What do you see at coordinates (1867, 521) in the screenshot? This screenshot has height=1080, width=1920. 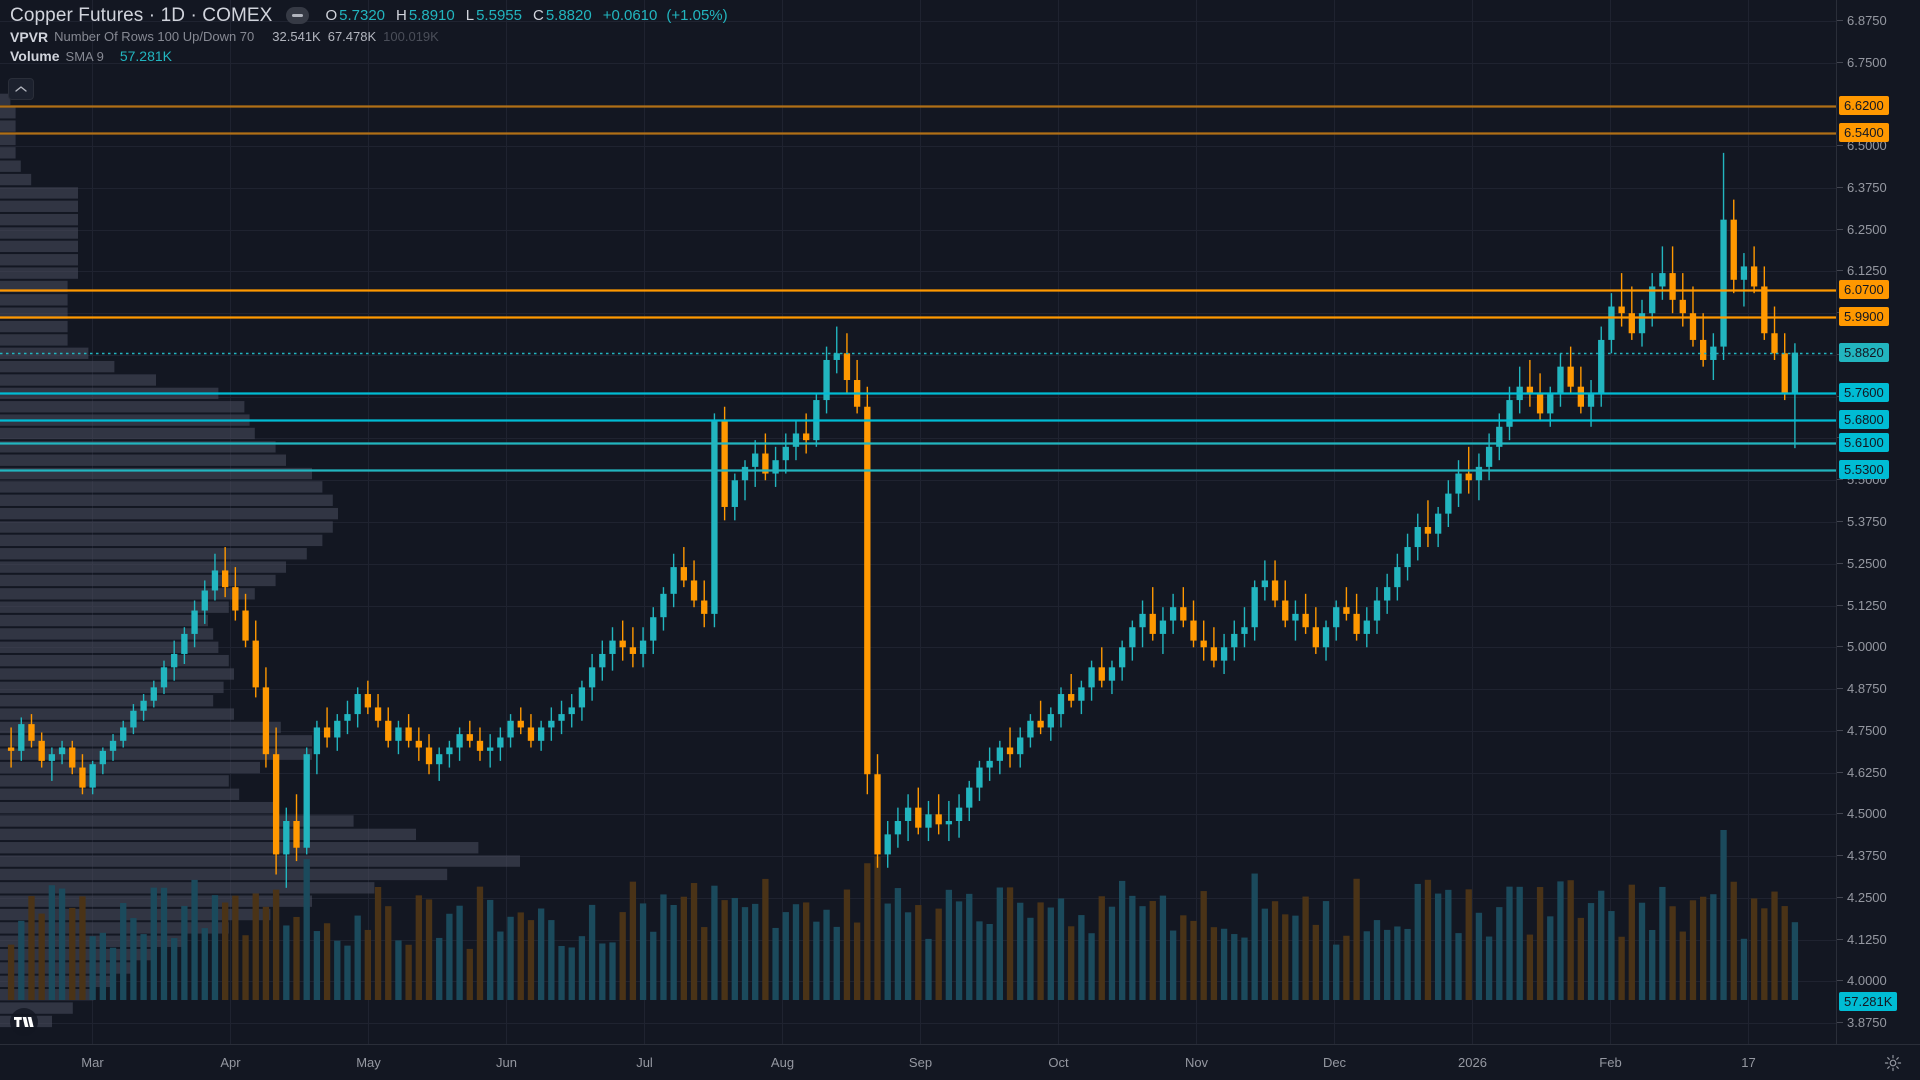 I see `price-tick-label: 5.3750` at bounding box center [1867, 521].